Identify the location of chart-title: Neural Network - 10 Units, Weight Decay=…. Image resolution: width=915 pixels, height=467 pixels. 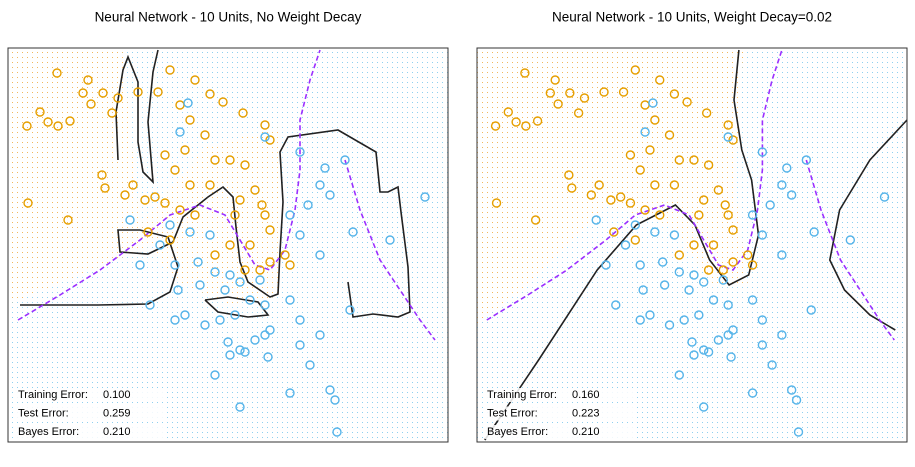
(692, 17).